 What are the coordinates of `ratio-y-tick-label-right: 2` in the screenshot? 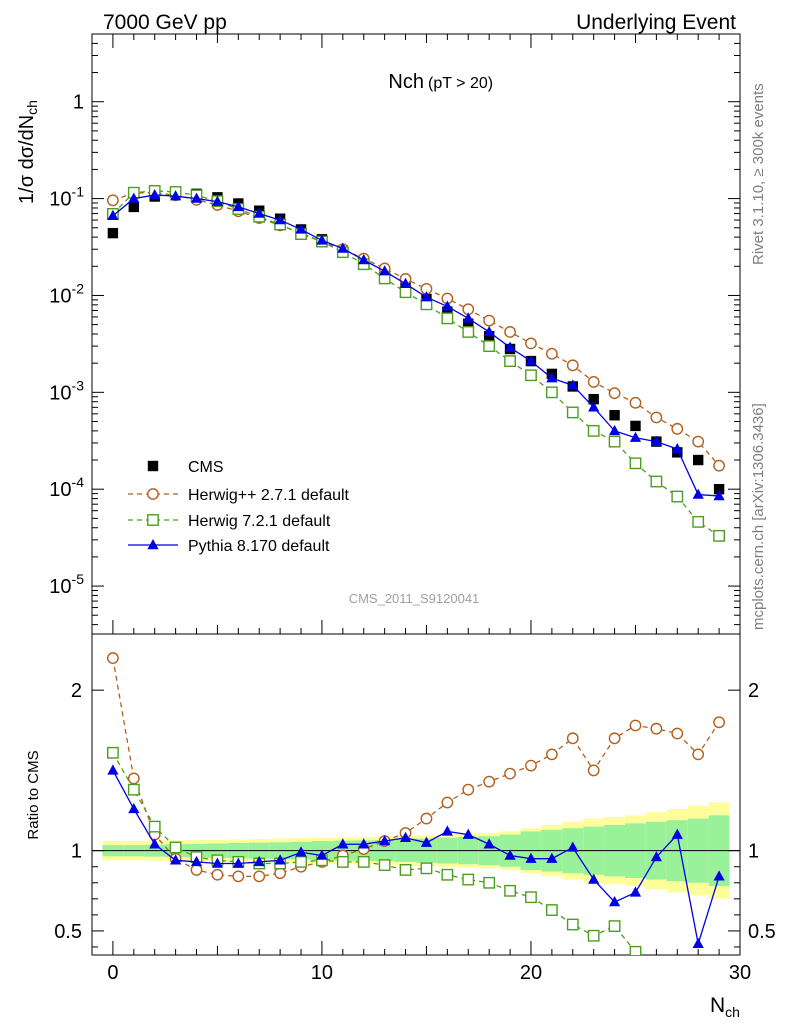 It's located at (753, 691).